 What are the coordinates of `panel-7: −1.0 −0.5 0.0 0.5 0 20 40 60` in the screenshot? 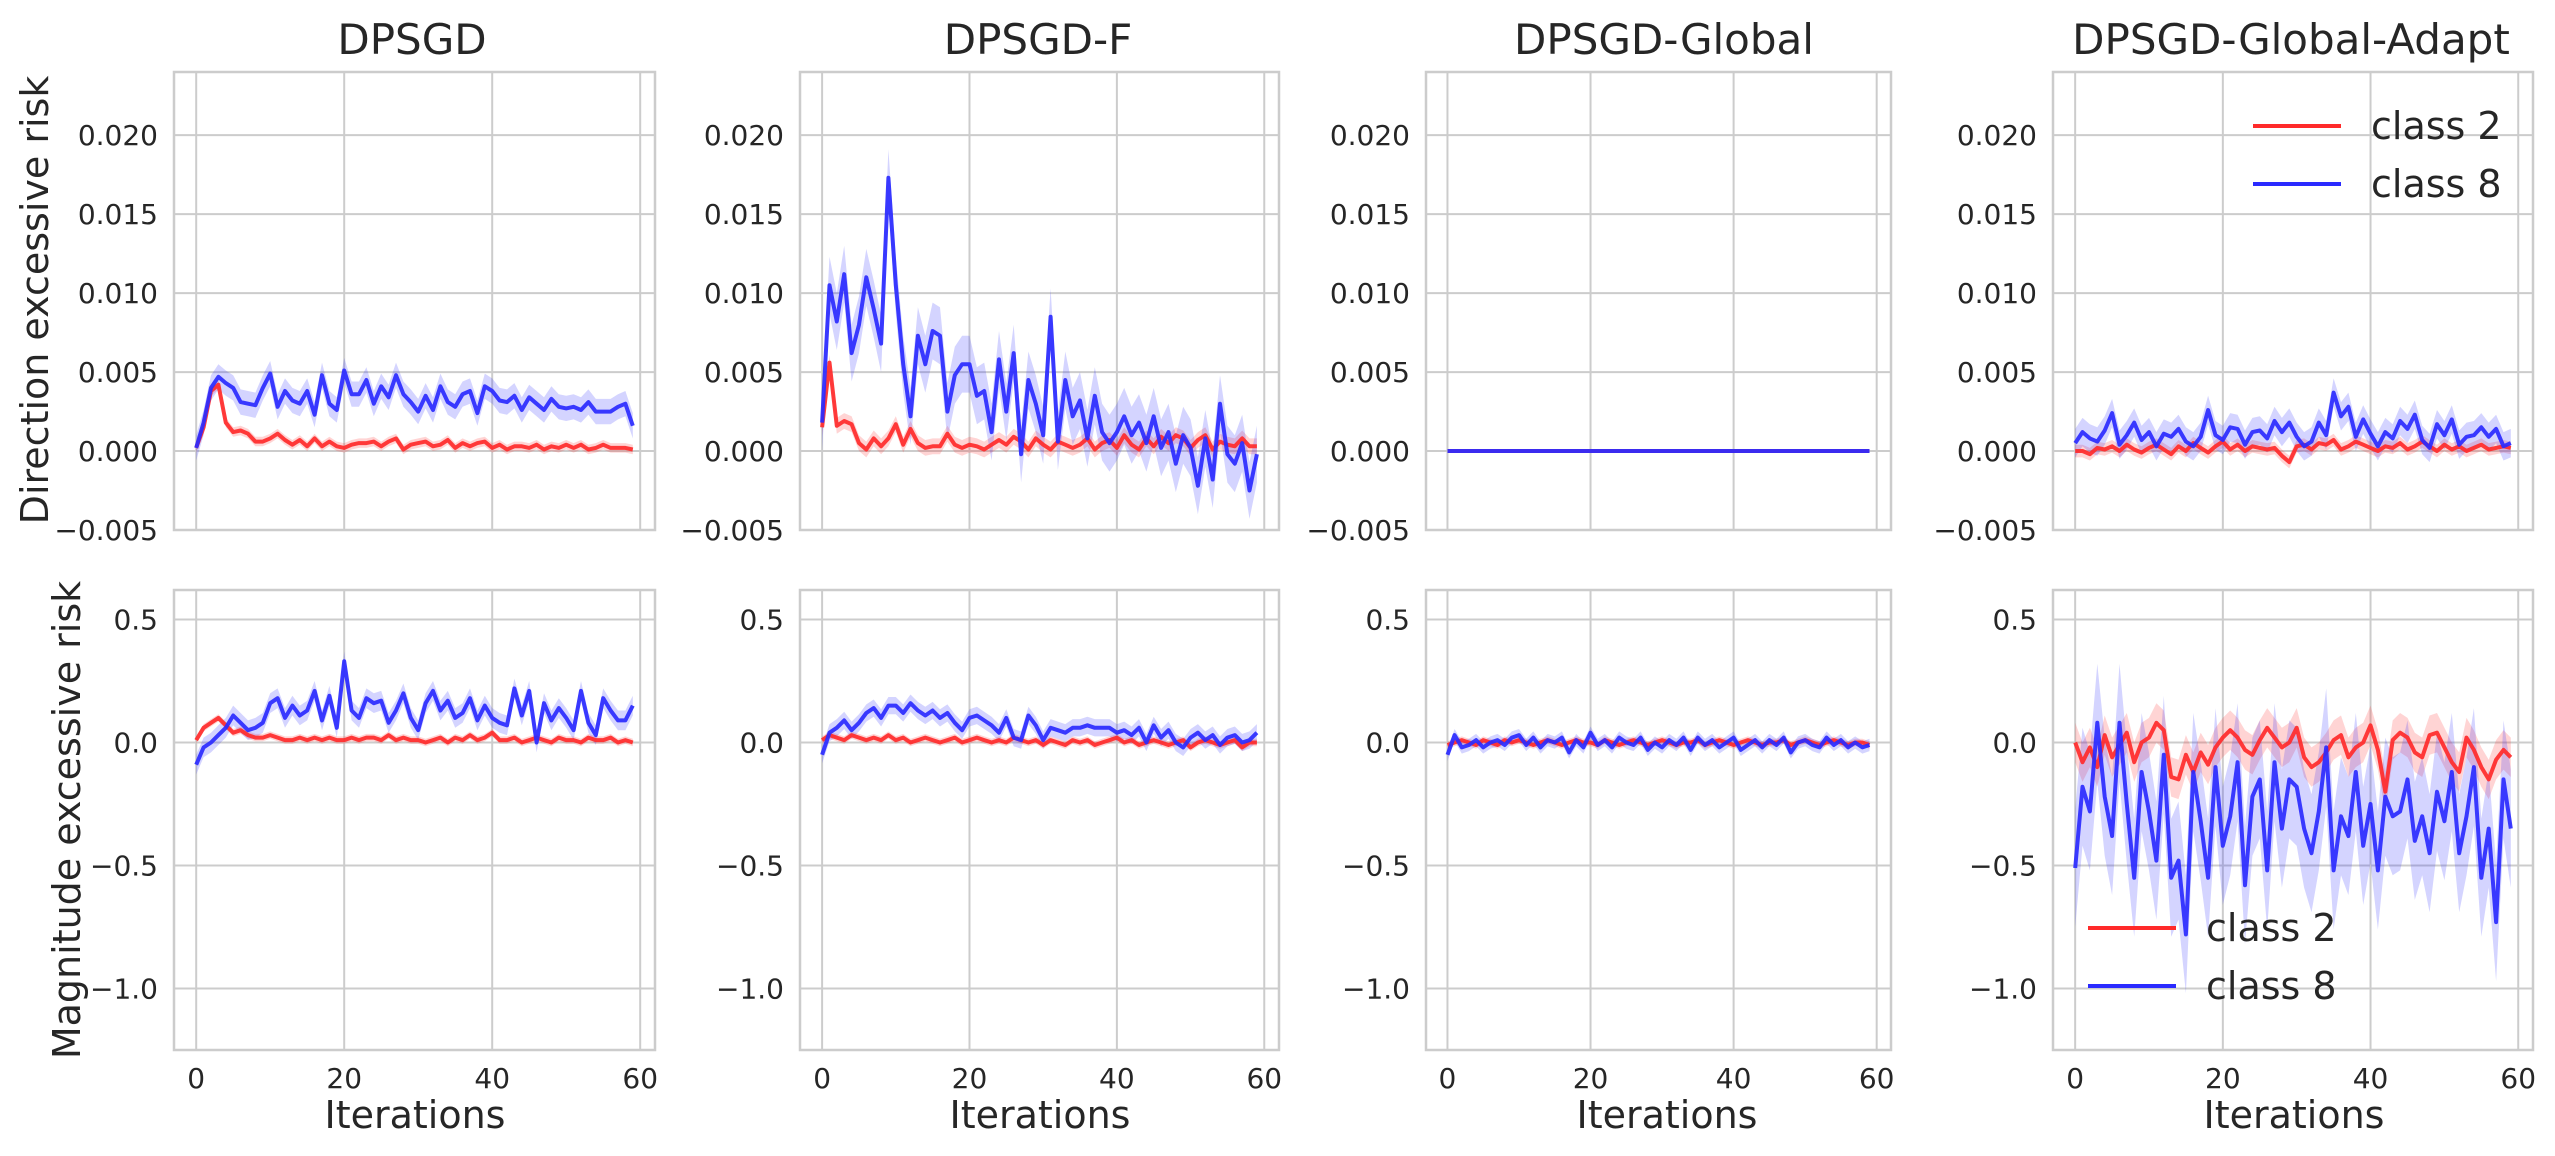 It's located at (1618, 841).